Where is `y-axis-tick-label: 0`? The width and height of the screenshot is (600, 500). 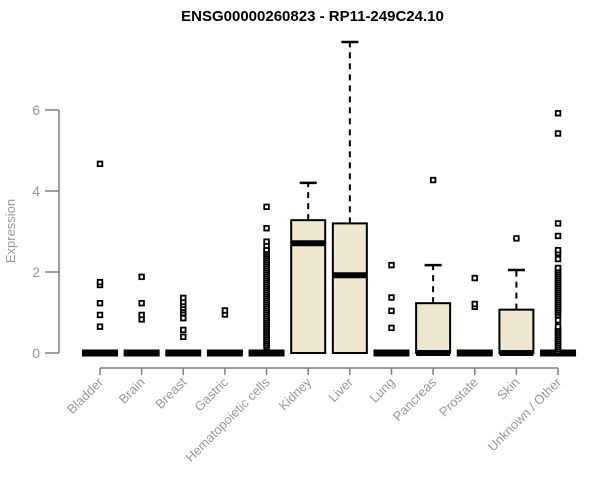
y-axis-tick-label: 0 is located at coordinates (36, 353).